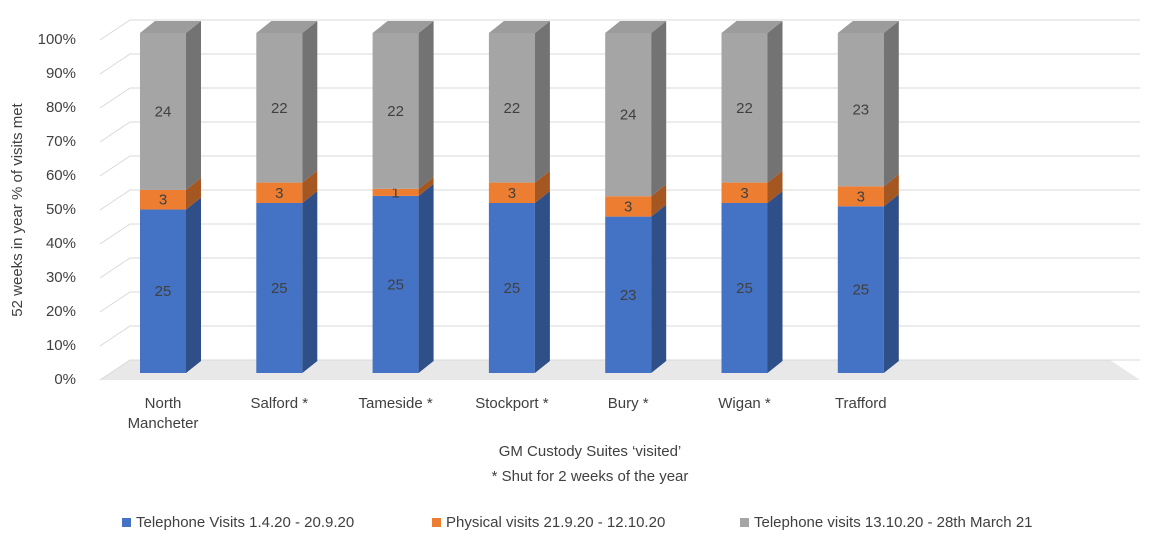 This screenshot has height=533, width=1174. I want to click on y-tick-label: 30%, so click(61, 277).